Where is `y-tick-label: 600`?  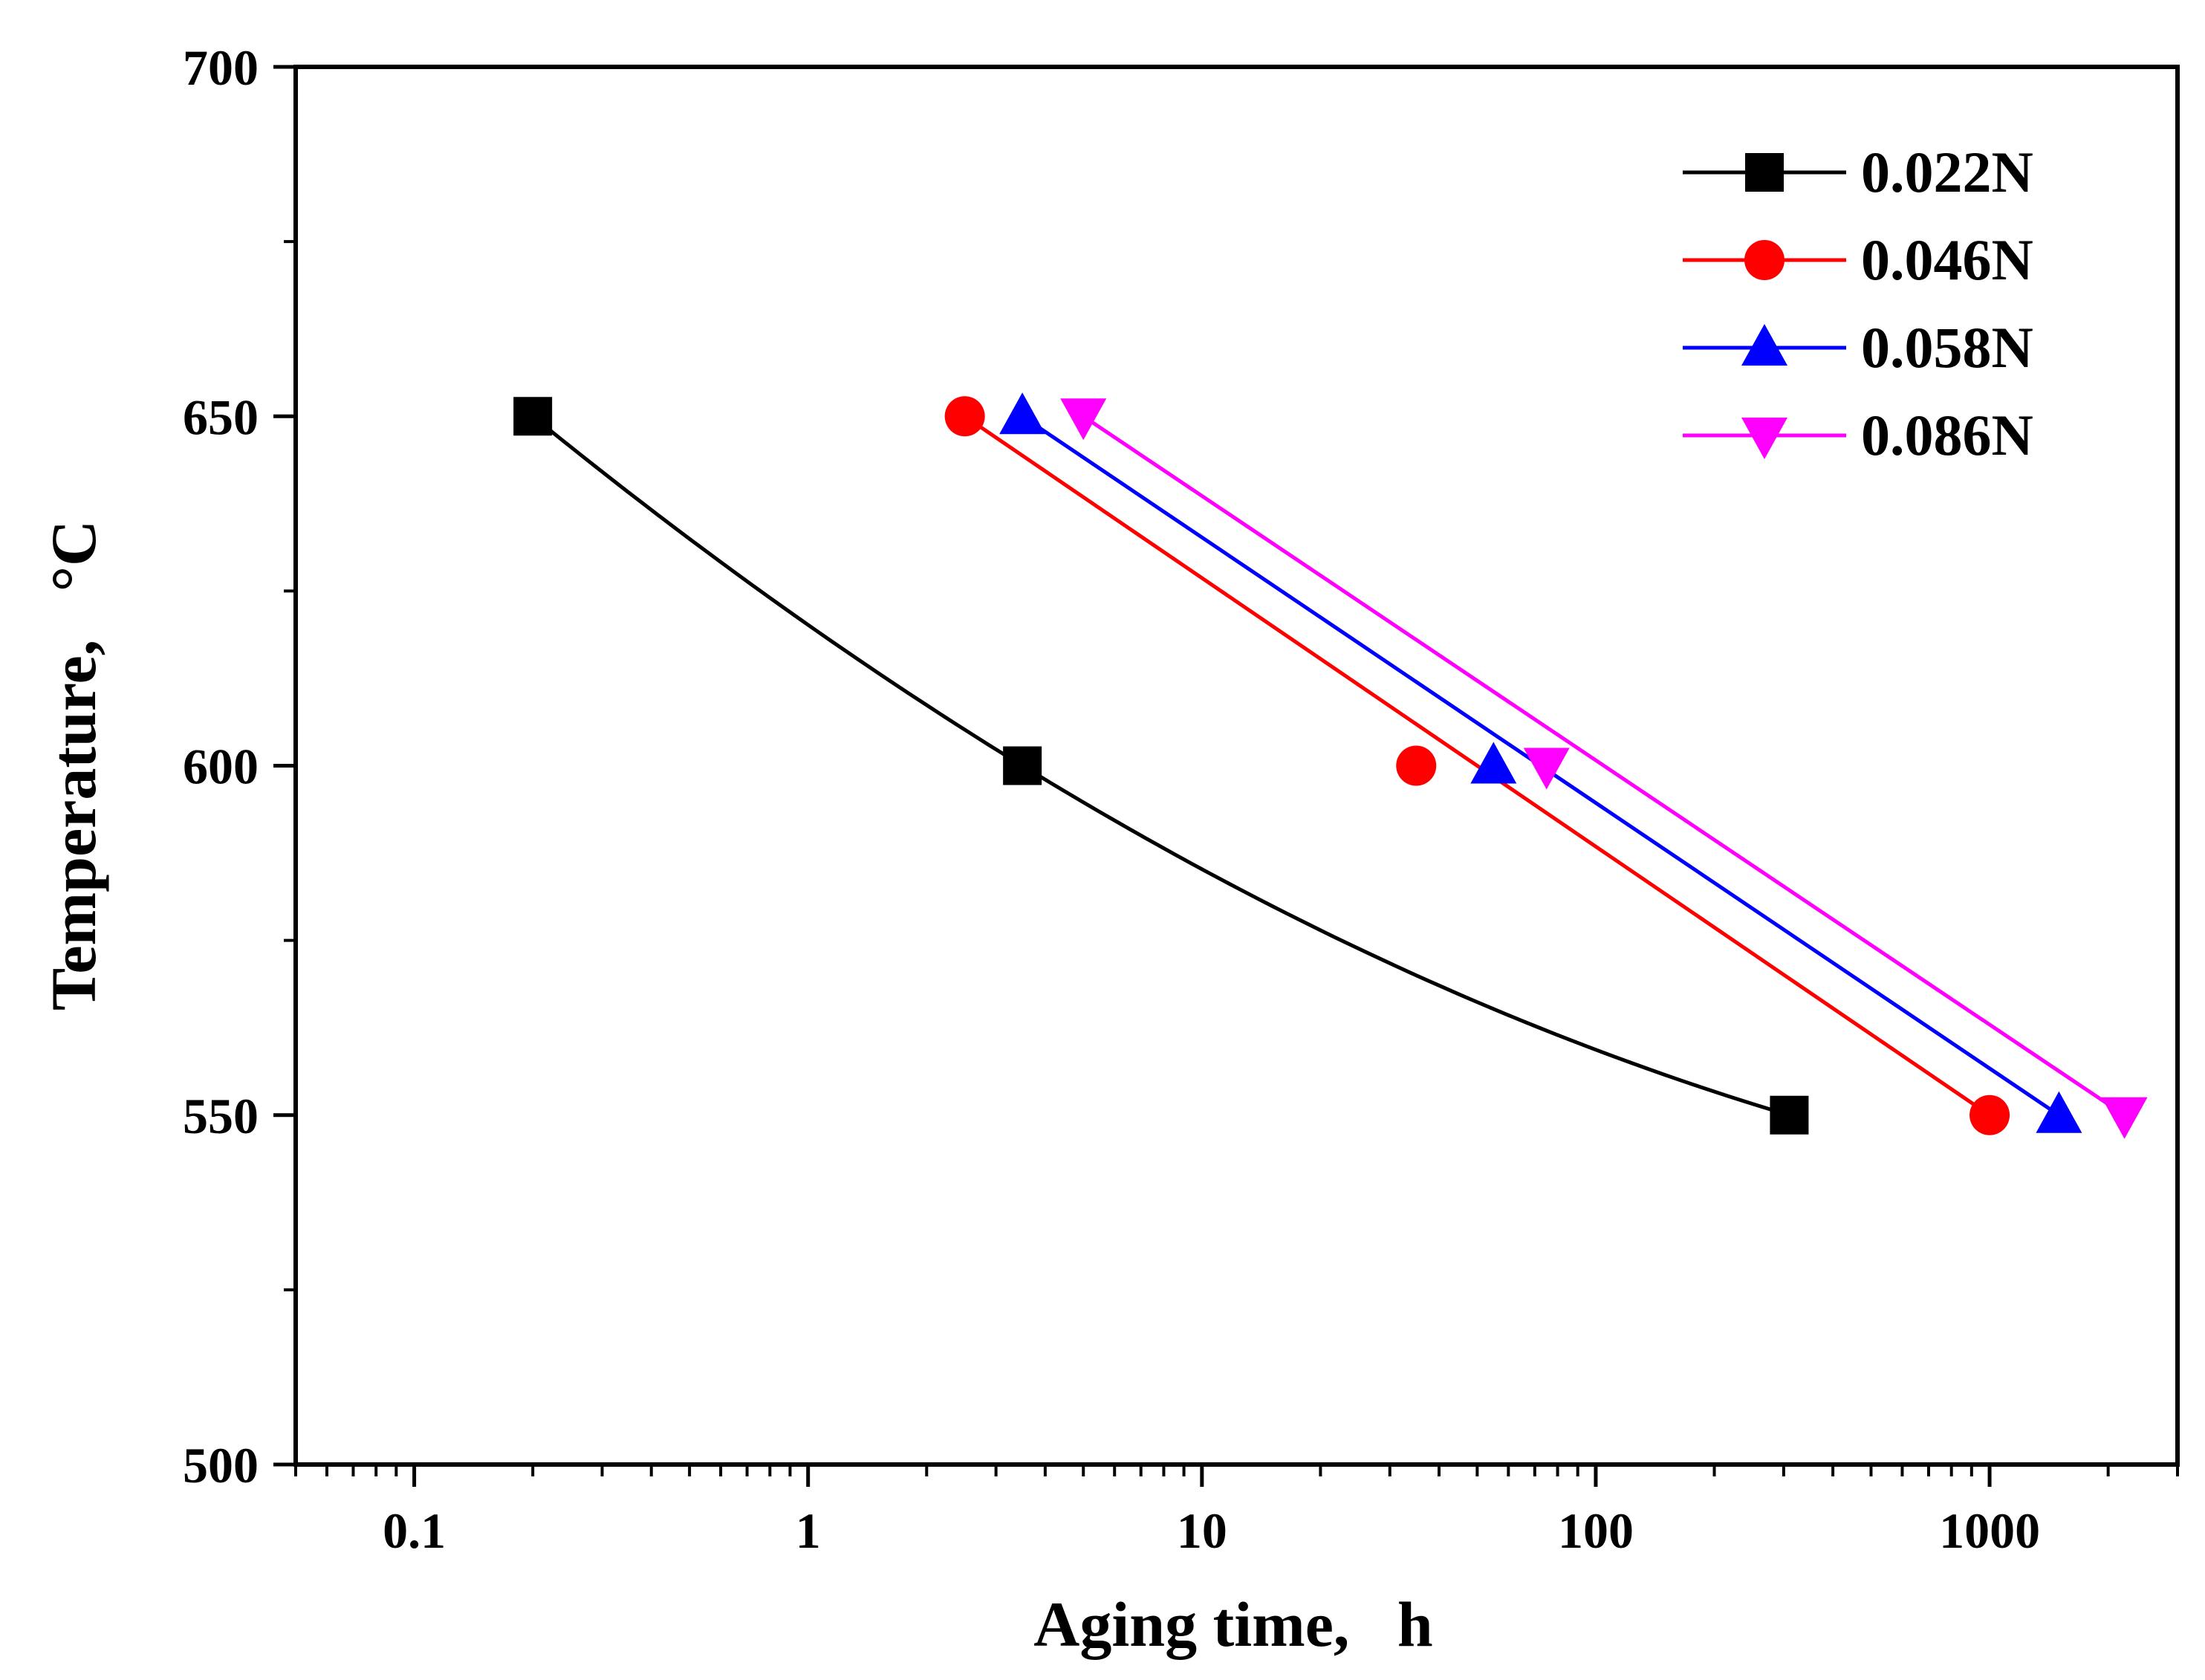
y-tick-label: 600 is located at coordinates (221, 767).